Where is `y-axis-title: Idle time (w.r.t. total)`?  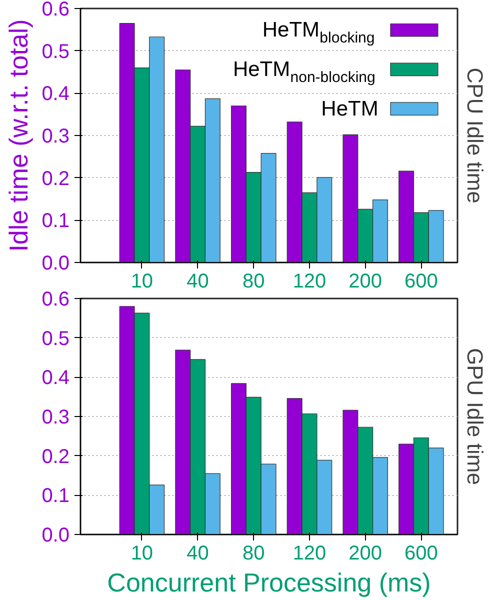
y-axis-title: Idle time (w.r.t. total) is located at coordinates (19, 135).